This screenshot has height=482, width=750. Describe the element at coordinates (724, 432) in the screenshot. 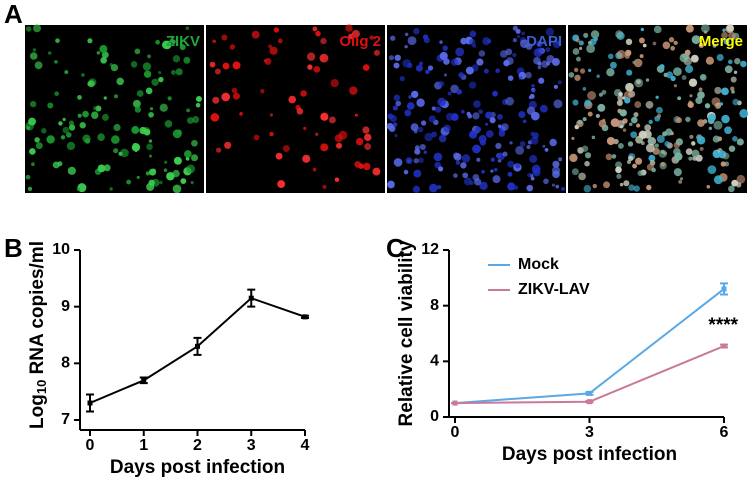

I see `x-tick-label: 6` at that location.